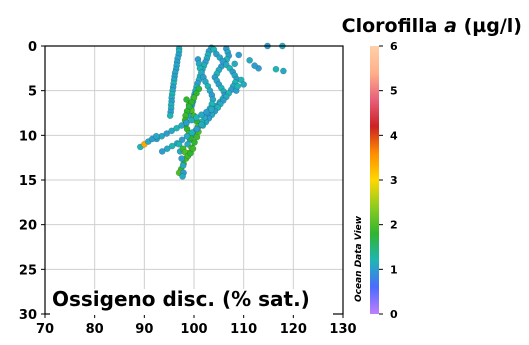  What do you see at coordinates (28, 226) in the screenshot?
I see `y-tick-label: 20` at bounding box center [28, 226].